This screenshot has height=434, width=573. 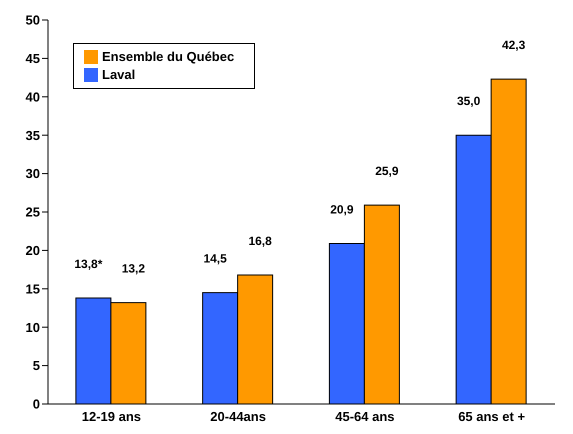 What do you see at coordinates (387, 171) in the screenshot?
I see `data-label: 25,9` at bounding box center [387, 171].